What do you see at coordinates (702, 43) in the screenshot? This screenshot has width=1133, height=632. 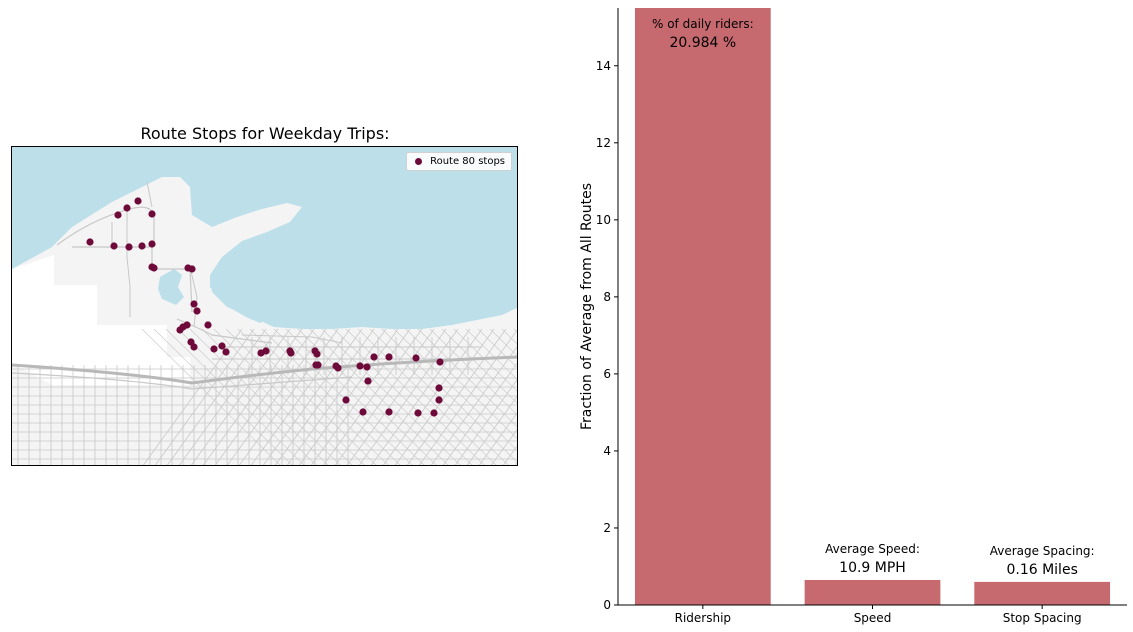 I see `annotation-value: 20.984 %` at bounding box center [702, 43].